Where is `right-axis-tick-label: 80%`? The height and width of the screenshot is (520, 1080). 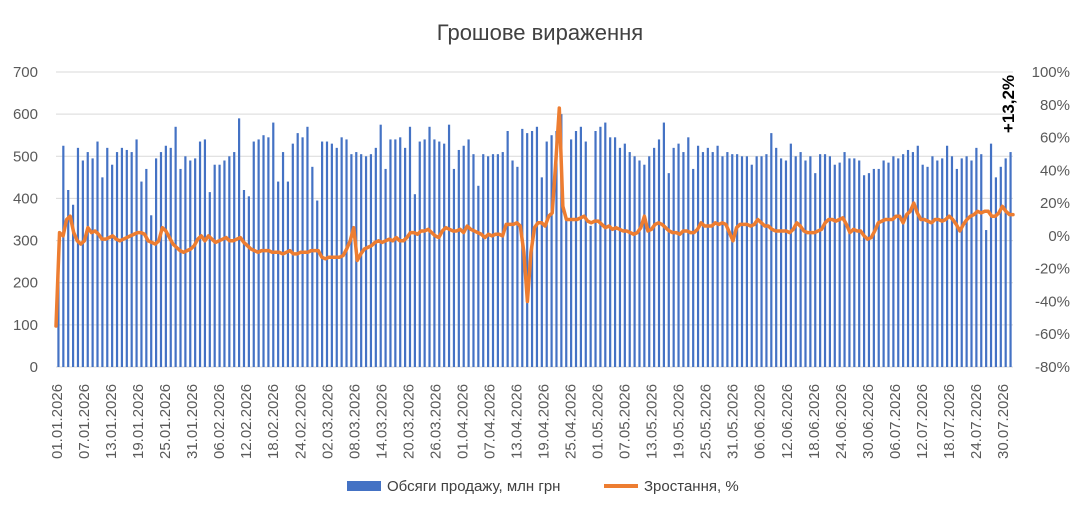 right-axis-tick-label: 80% is located at coordinates (1055, 105).